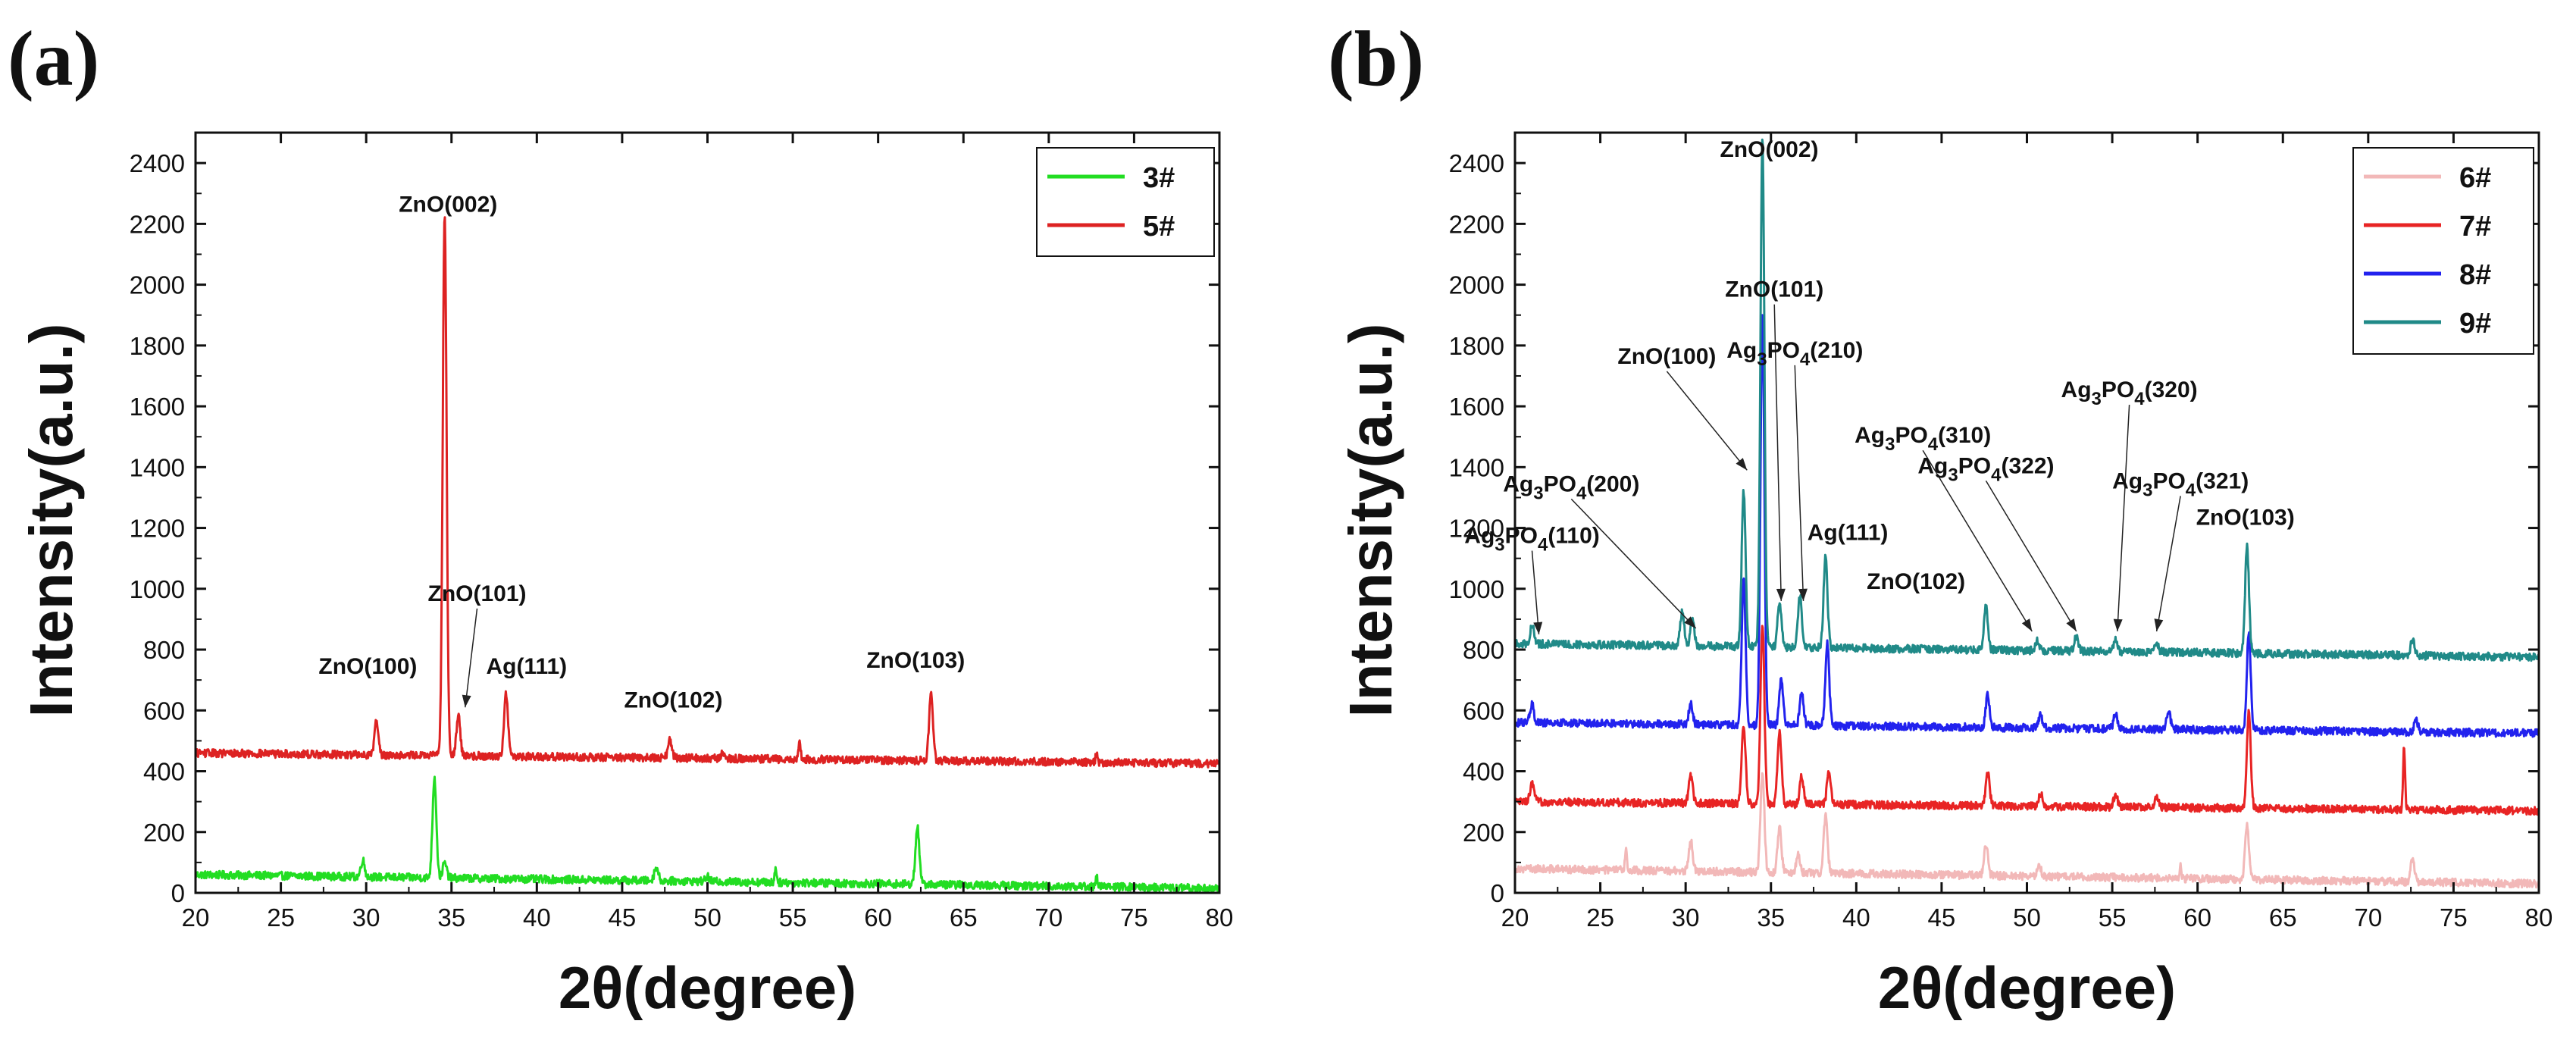 This screenshot has height=1049, width=2576. Describe the element at coordinates (1985, 469) in the screenshot. I see `peak-annotation: Ag3PO4(322)` at that location.